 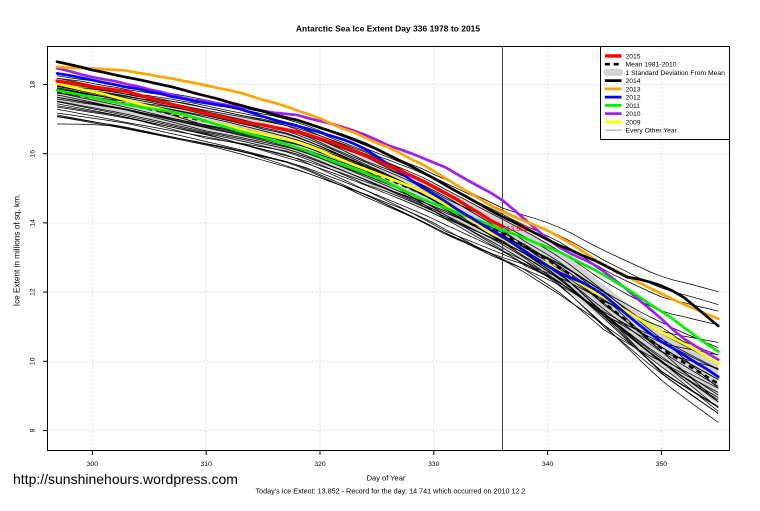 I want to click on svg-text: 2009, so click(x=633, y=122).